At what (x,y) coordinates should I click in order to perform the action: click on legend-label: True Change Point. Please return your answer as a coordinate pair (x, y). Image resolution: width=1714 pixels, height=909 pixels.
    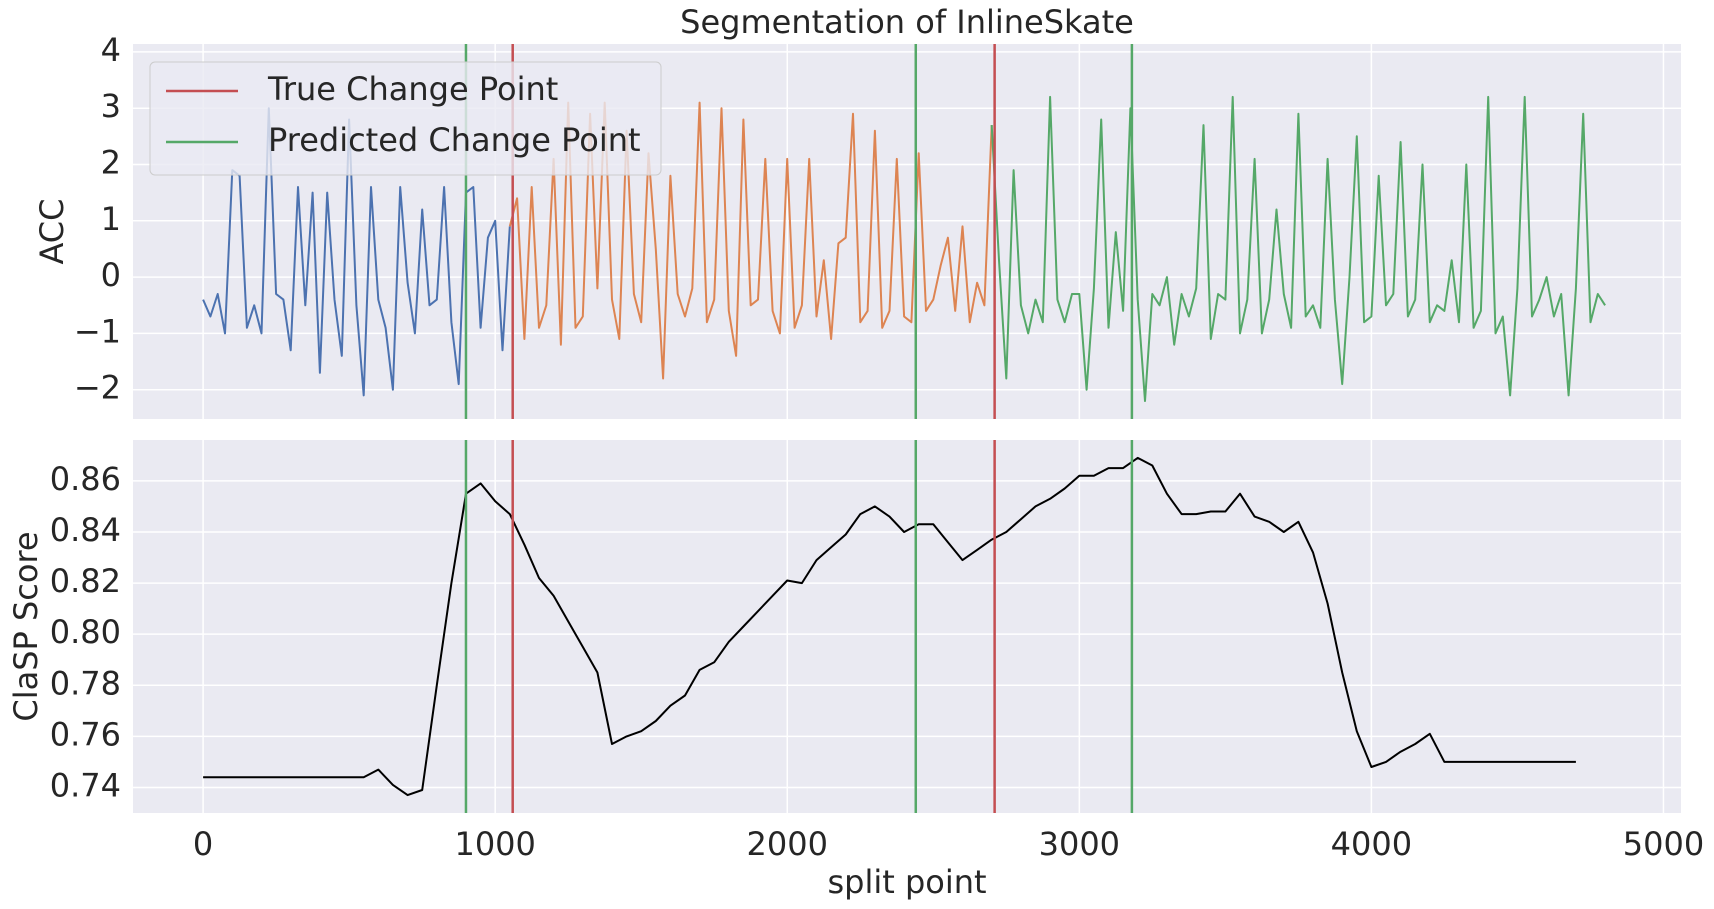
    Looking at the image, I should click on (412, 89).